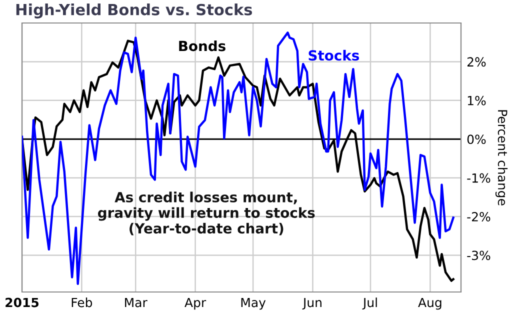  I want to click on x-tick-label: Apr, so click(195, 304).